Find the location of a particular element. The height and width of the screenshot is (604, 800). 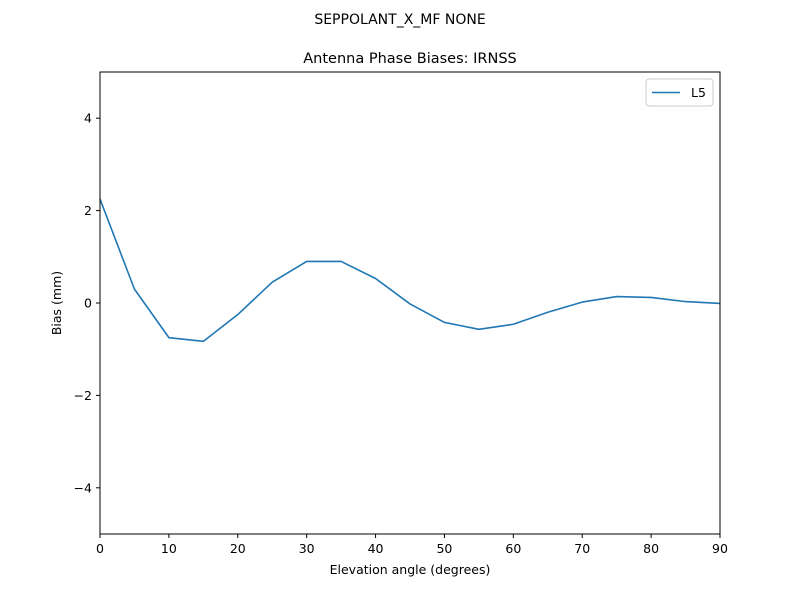

x-tick-label: 50 is located at coordinates (444, 548).